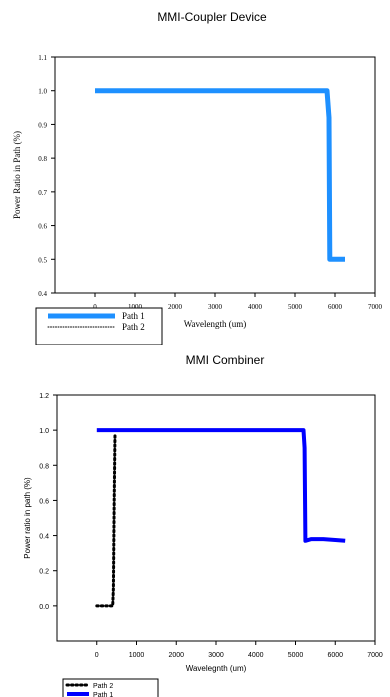 This screenshot has width=390, height=697. I want to click on y-tick-label: 0.7, so click(42, 193).